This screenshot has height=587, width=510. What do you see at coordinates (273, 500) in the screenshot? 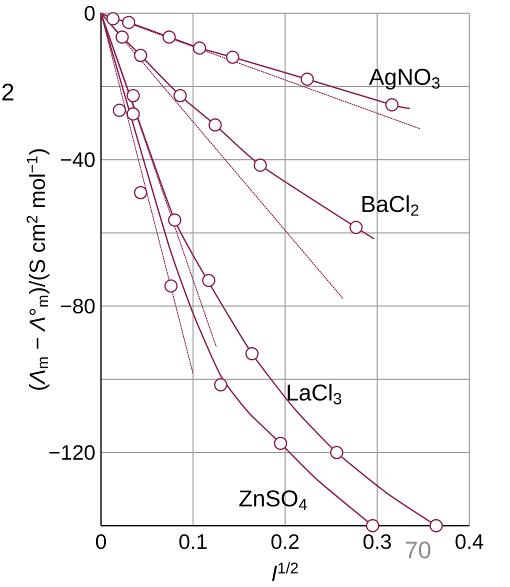
I see `series-label: ZnSO$_{4}$` at bounding box center [273, 500].